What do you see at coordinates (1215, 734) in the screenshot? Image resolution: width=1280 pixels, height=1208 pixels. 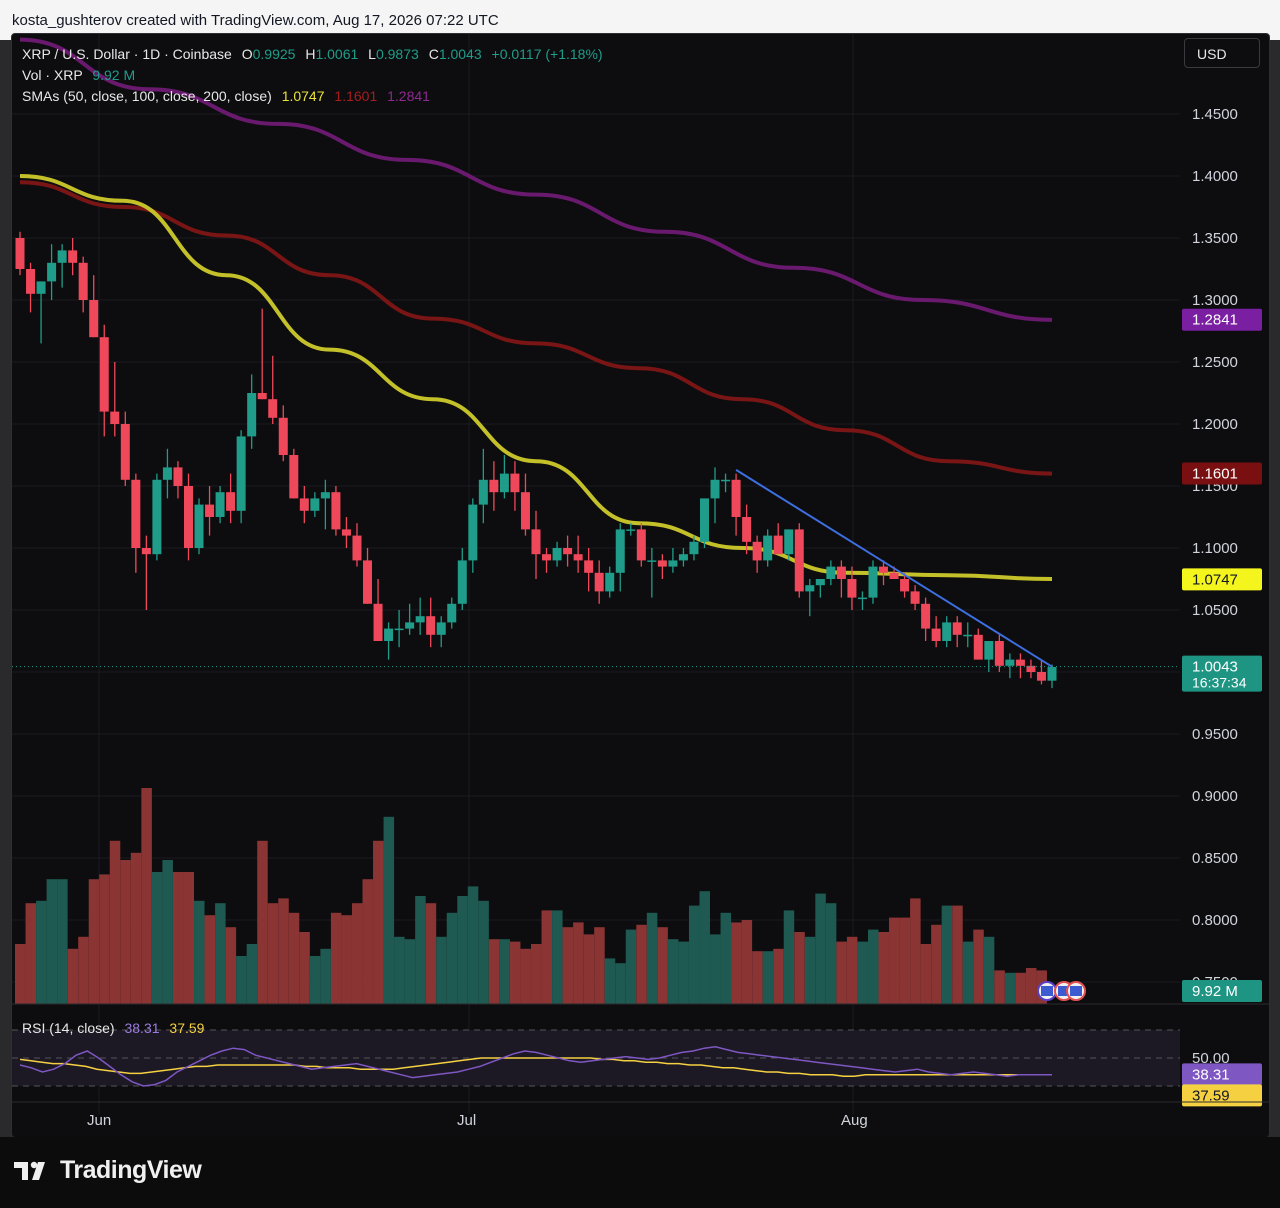 I see `price-tick-label: 0.9500` at bounding box center [1215, 734].